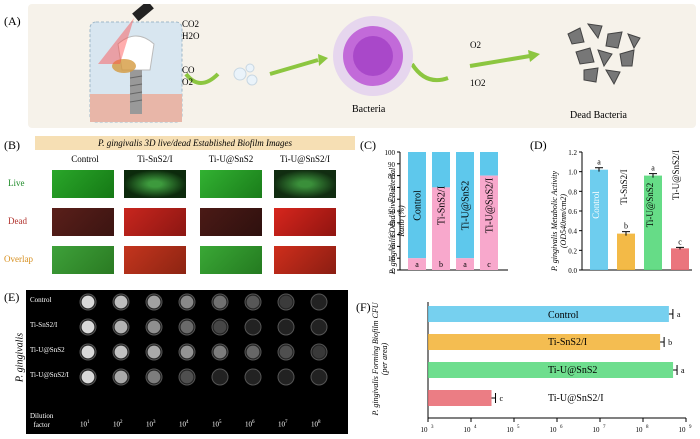 The height and width of the screenshot is (439, 700). I want to click on tile-overlap-ti-u-sns2-i, so click(305, 260).